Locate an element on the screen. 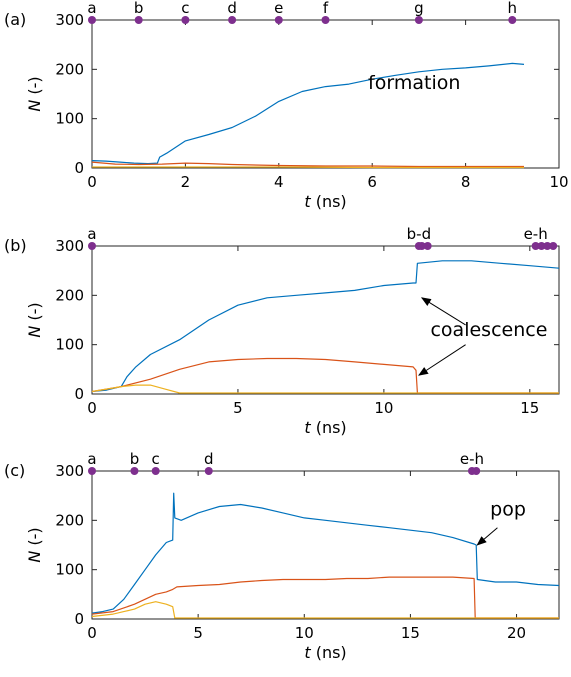 The height and width of the screenshot is (677, 571). event-marker-label: f is located at coordinates (326, 8).